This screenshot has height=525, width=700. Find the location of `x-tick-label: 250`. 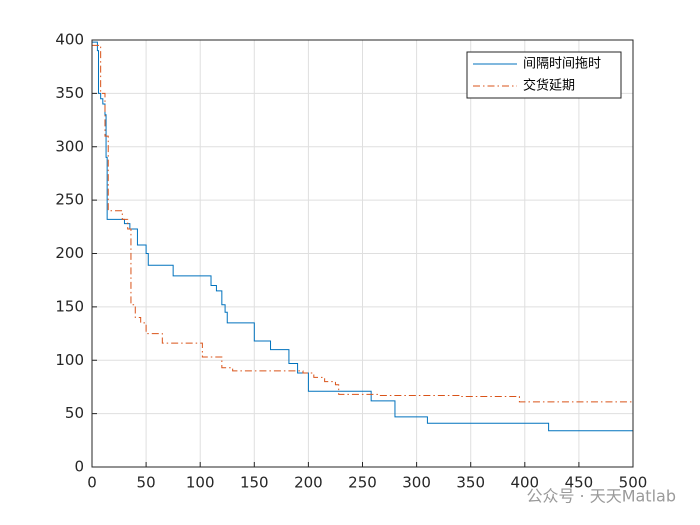

x-tick-label: 250 is located at coordinates (362, 483).